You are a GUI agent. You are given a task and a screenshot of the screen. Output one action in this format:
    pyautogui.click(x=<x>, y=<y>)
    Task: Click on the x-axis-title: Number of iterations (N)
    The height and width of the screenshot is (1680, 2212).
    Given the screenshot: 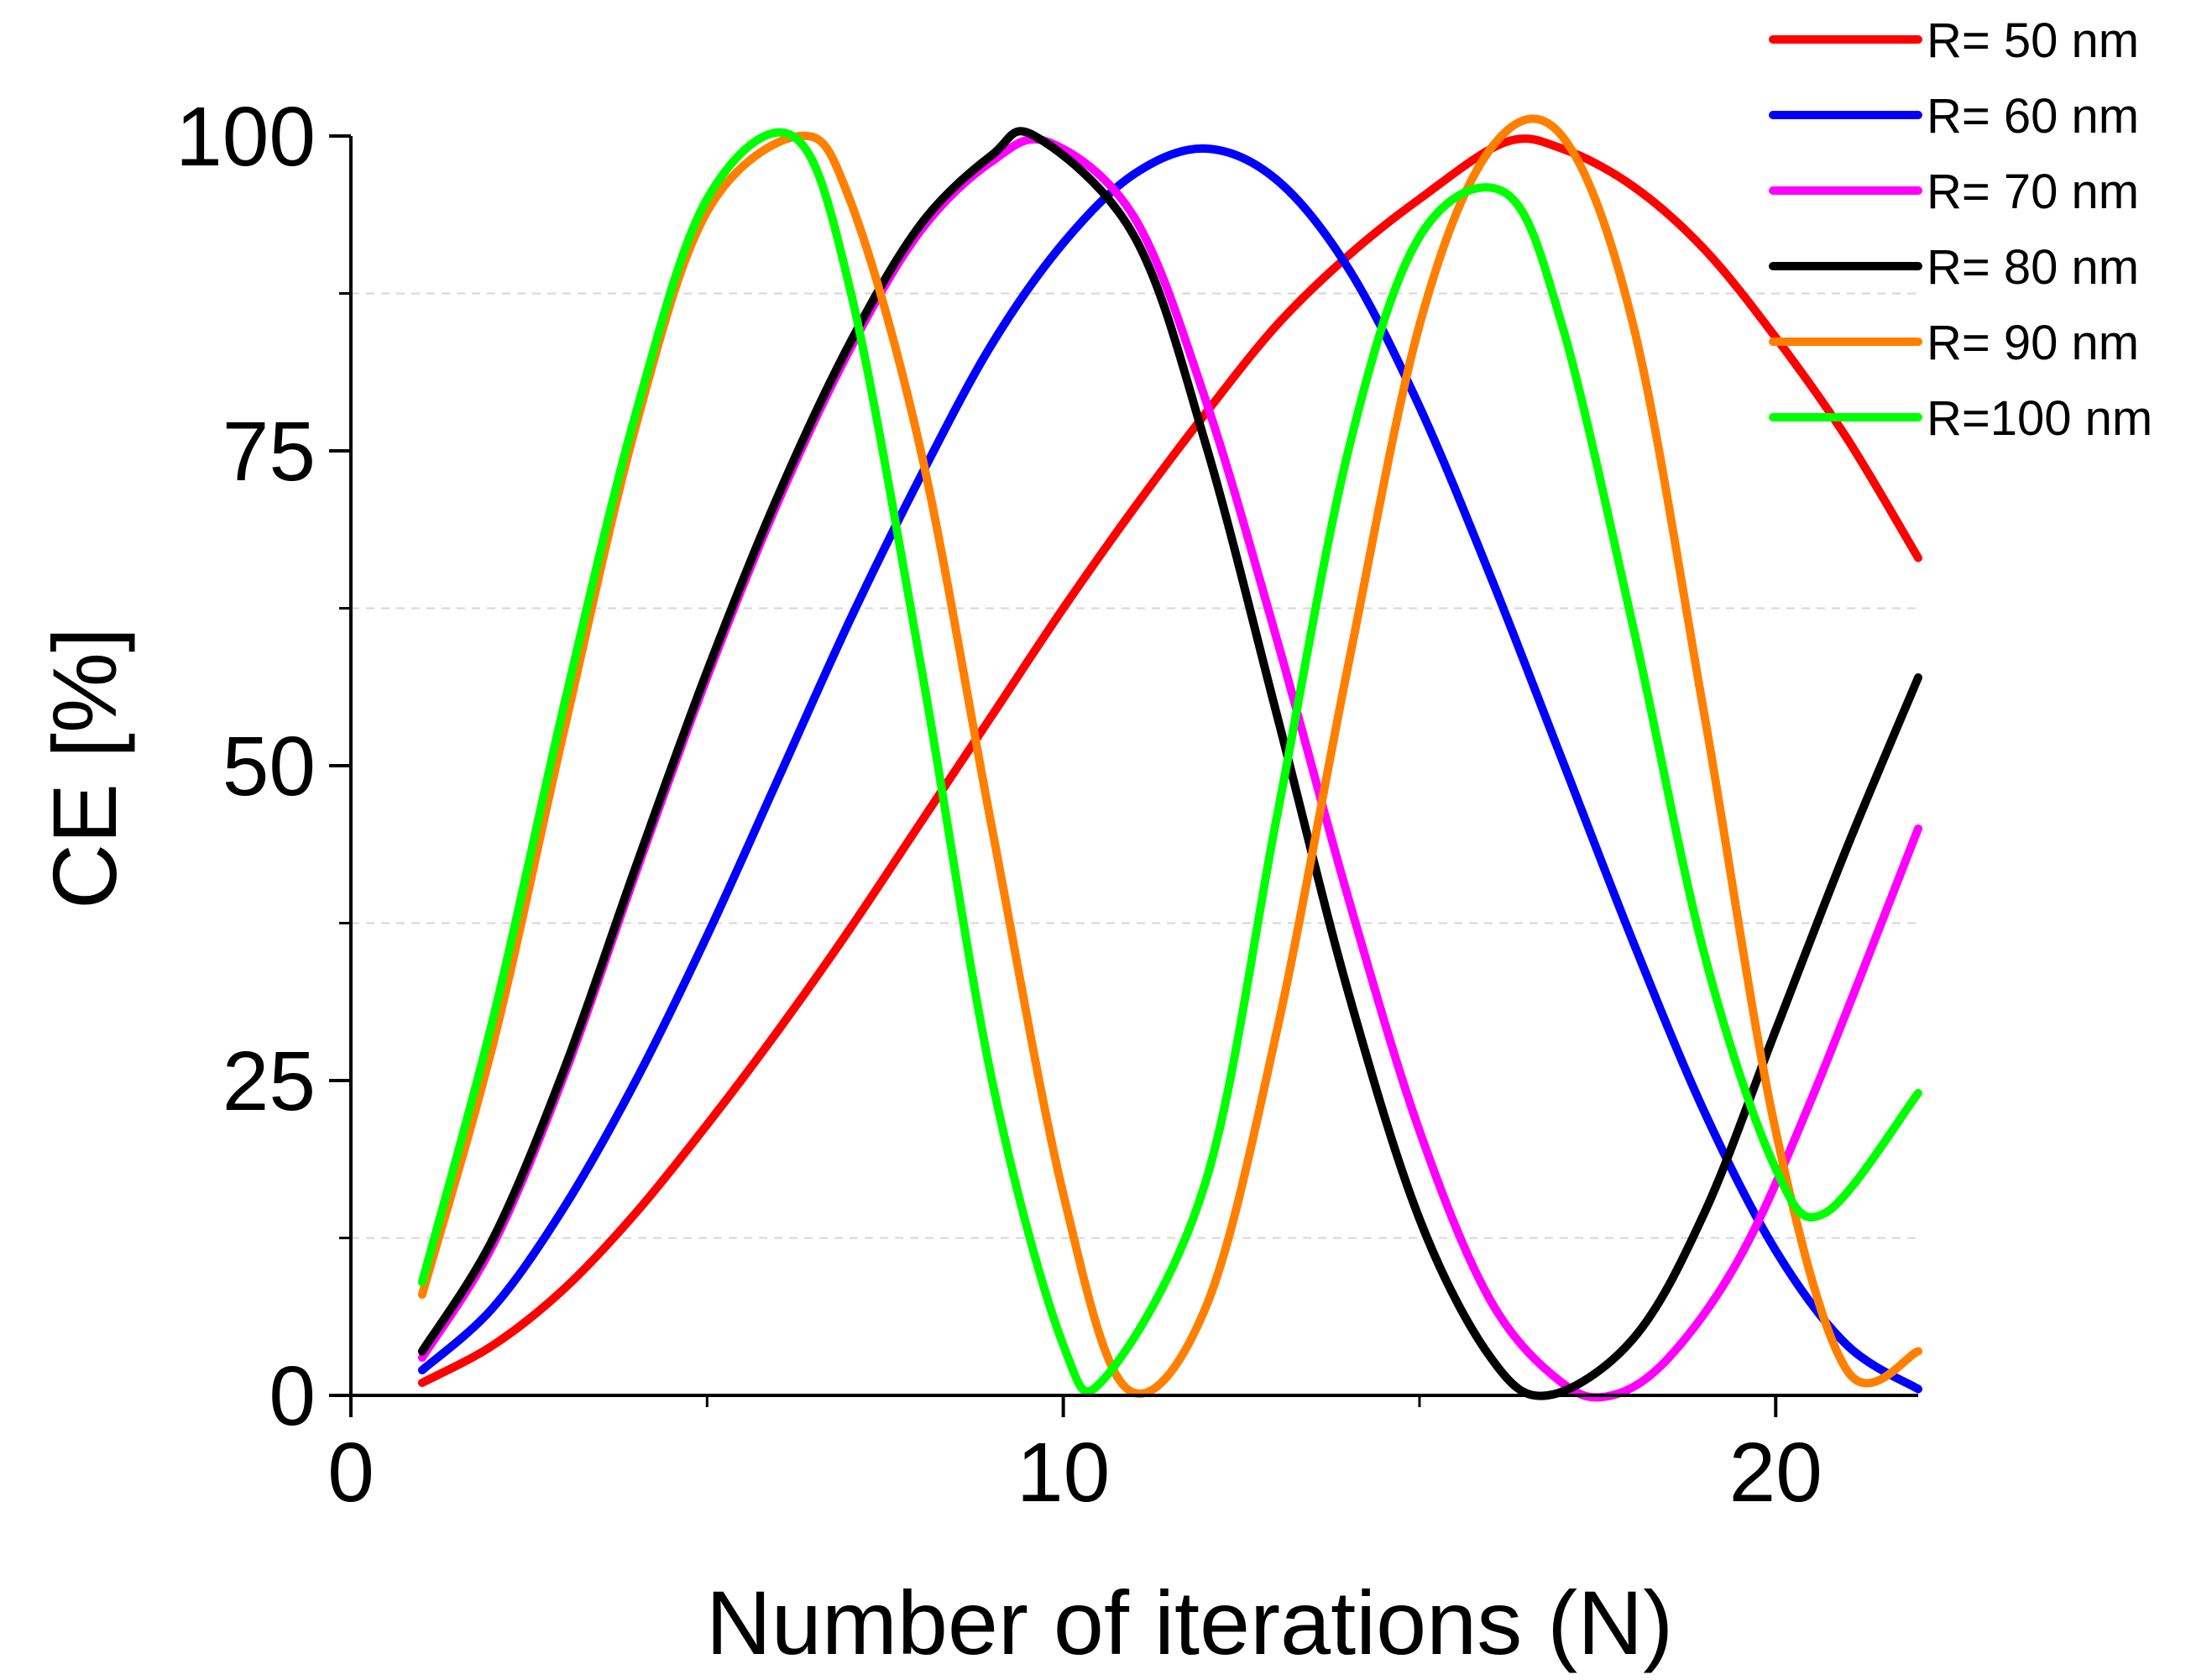 What is the action you would take?
    pyautogui.click(x=1189, y=1622)
    